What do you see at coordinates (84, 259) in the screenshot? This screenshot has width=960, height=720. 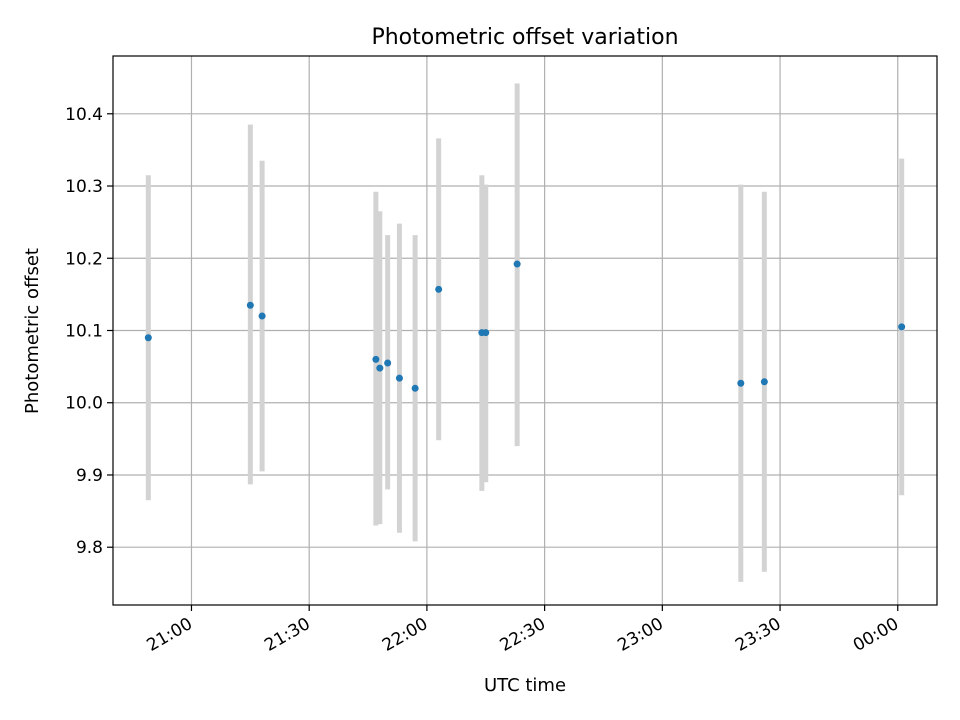 I see `y-tick-label: 10.2` at bounding box center [84, 259].